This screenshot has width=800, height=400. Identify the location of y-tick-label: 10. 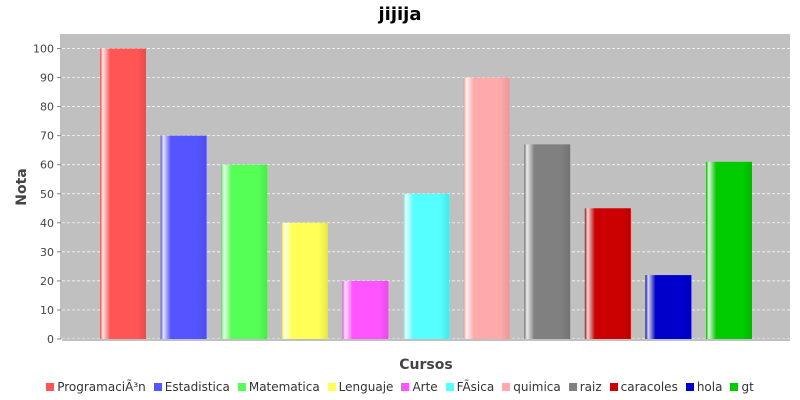
(47, 310).